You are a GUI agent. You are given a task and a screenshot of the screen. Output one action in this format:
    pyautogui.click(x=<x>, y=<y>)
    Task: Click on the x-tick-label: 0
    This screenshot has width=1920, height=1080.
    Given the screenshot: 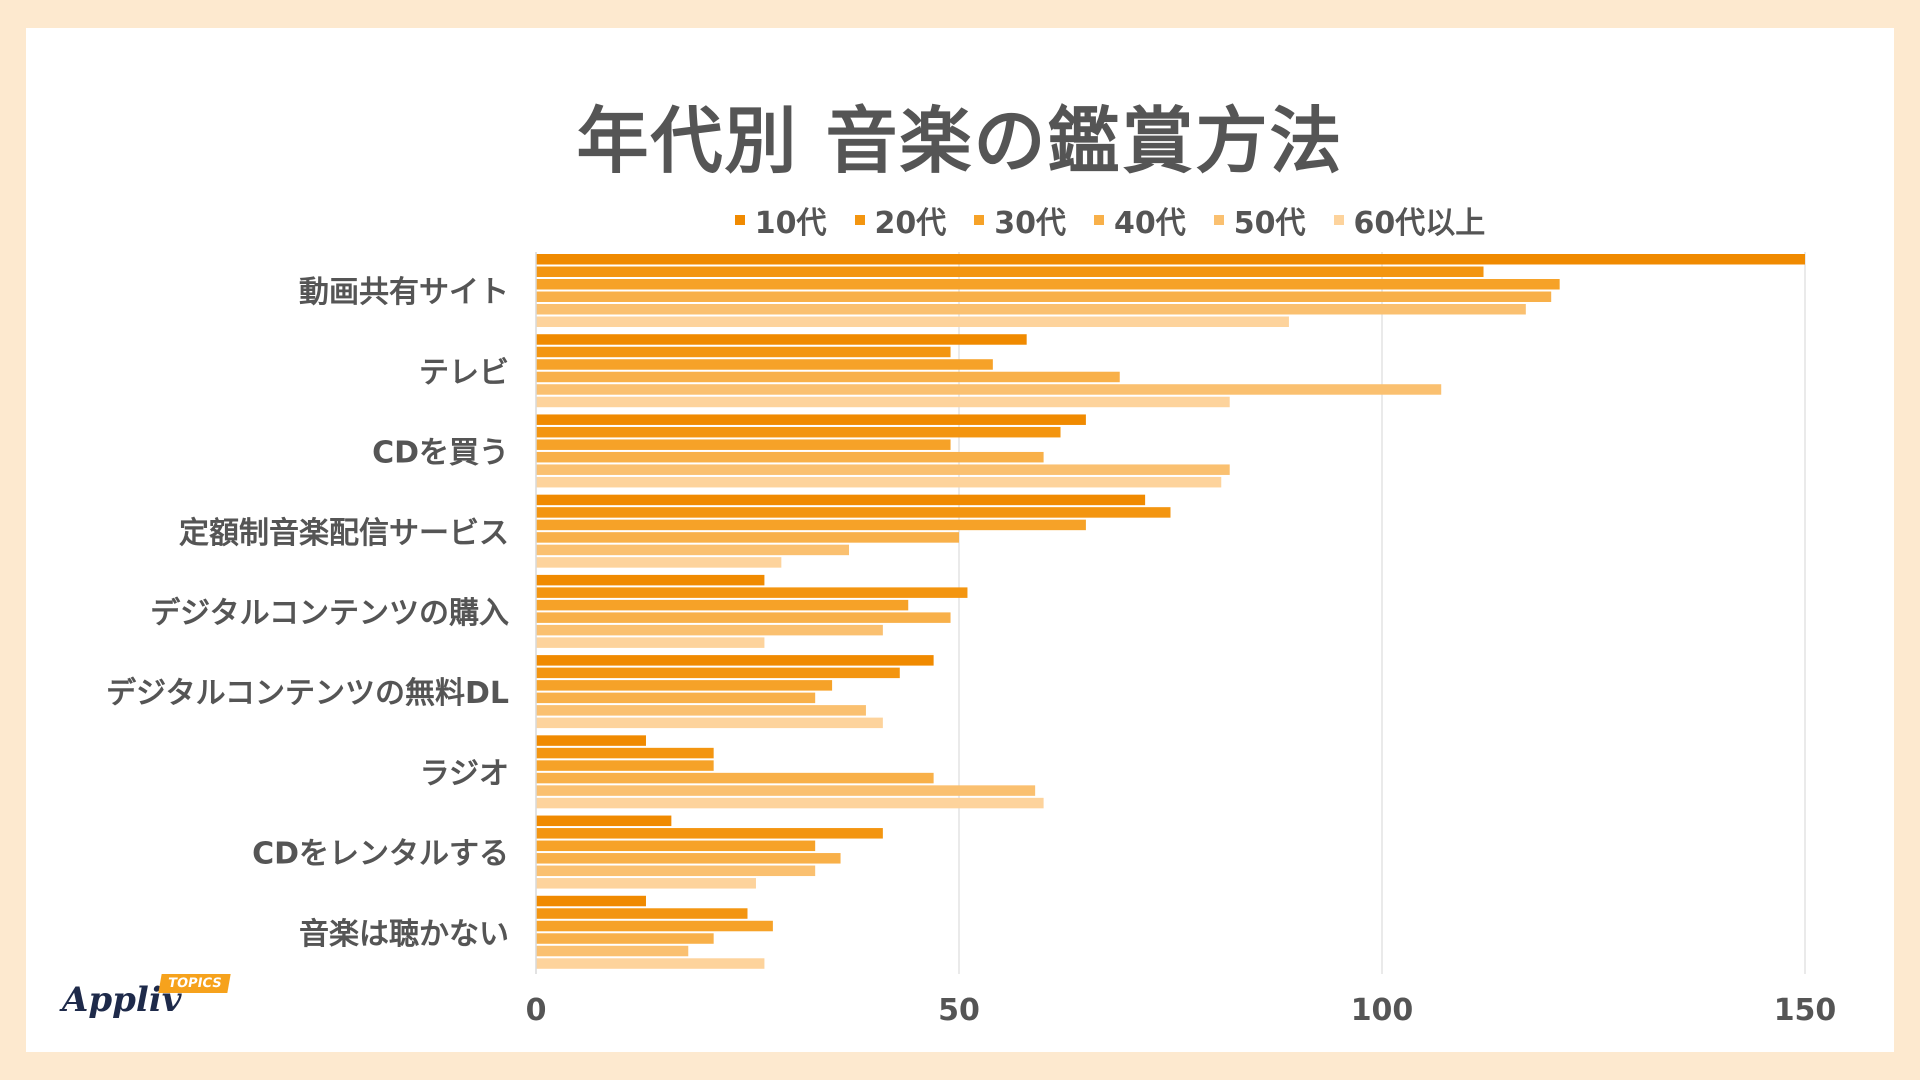 What is the action you would take?
    pyautogui.click(x=536, y=1010)
    